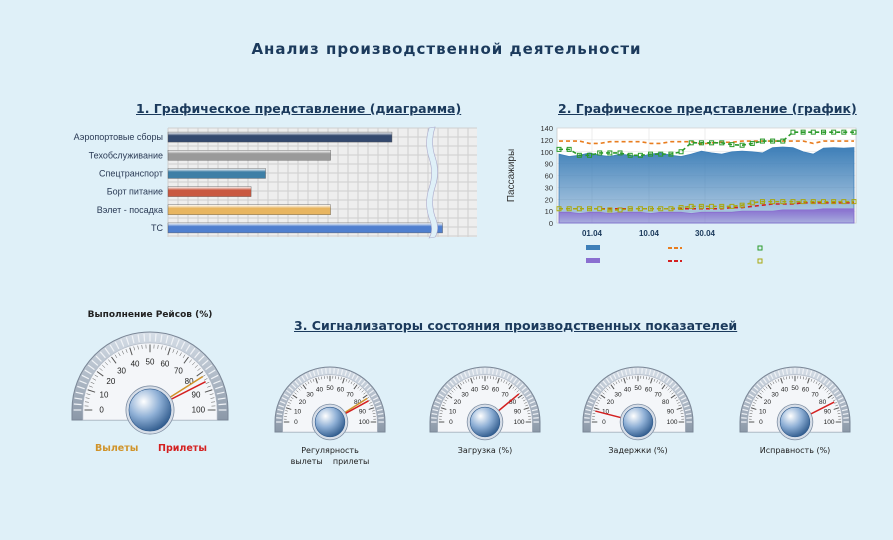 The image size is (893, 540). Describe the element at coordinates (549, 199) in the screenshot. I see `y-tick-label: 20` at that location.